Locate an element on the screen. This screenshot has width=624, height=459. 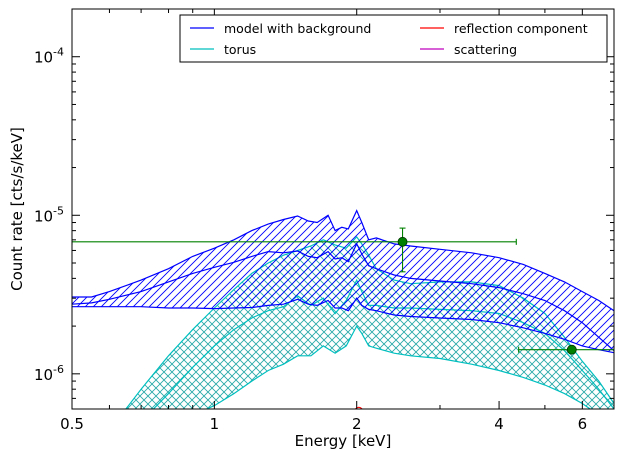
y-tick-label: 10⁻⁴ is located at coordinates (49, 56).